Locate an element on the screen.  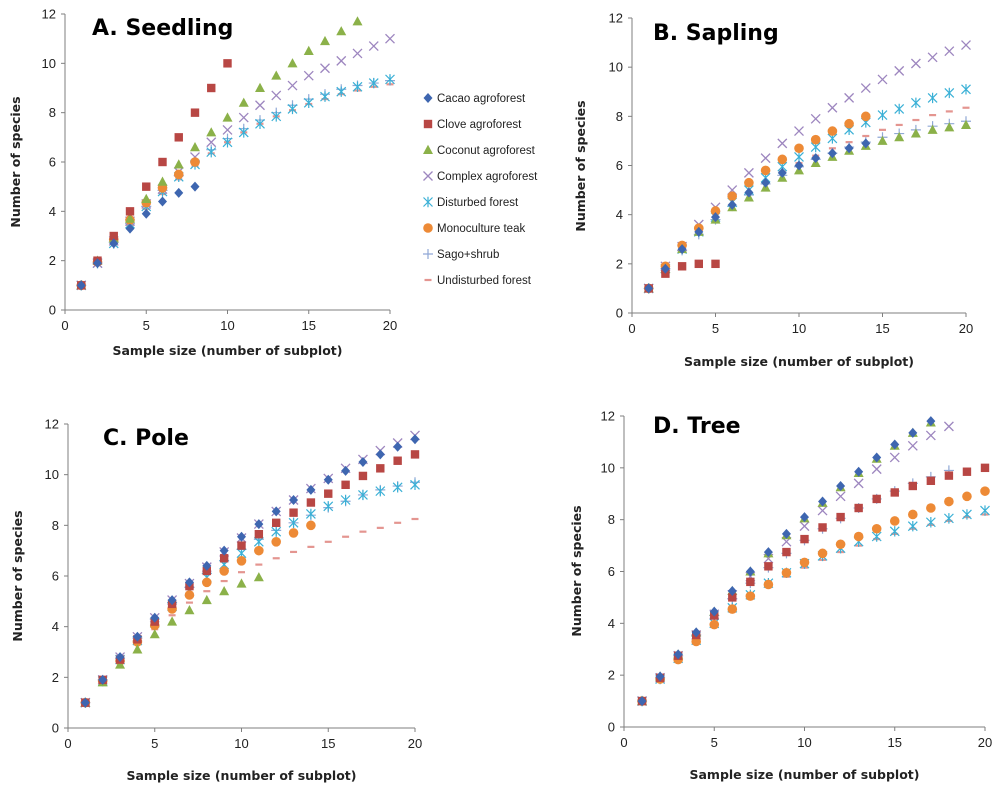
series-disturbed-forest is located at coordinates (813, 606).